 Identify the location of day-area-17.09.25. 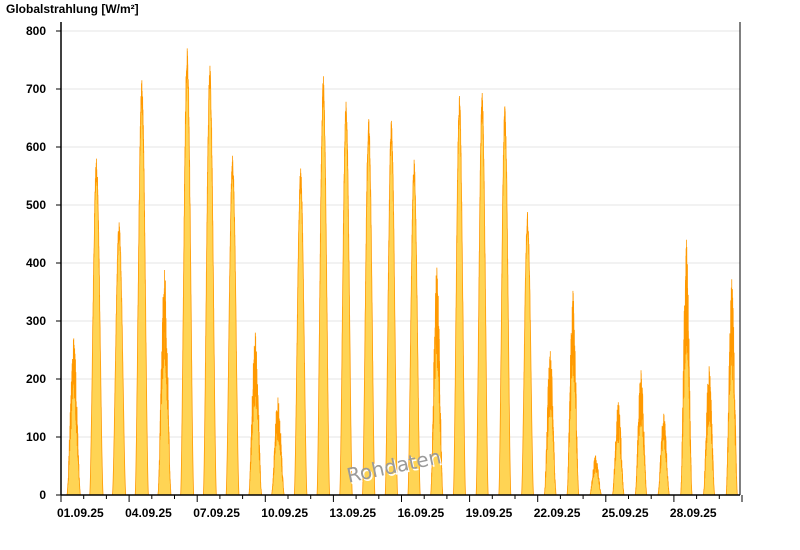
(437, 381).